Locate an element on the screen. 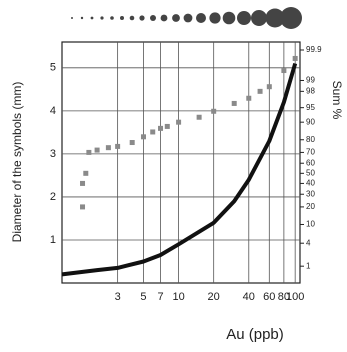  y2-tick-label: 30 is located at coordinates (310, 193).